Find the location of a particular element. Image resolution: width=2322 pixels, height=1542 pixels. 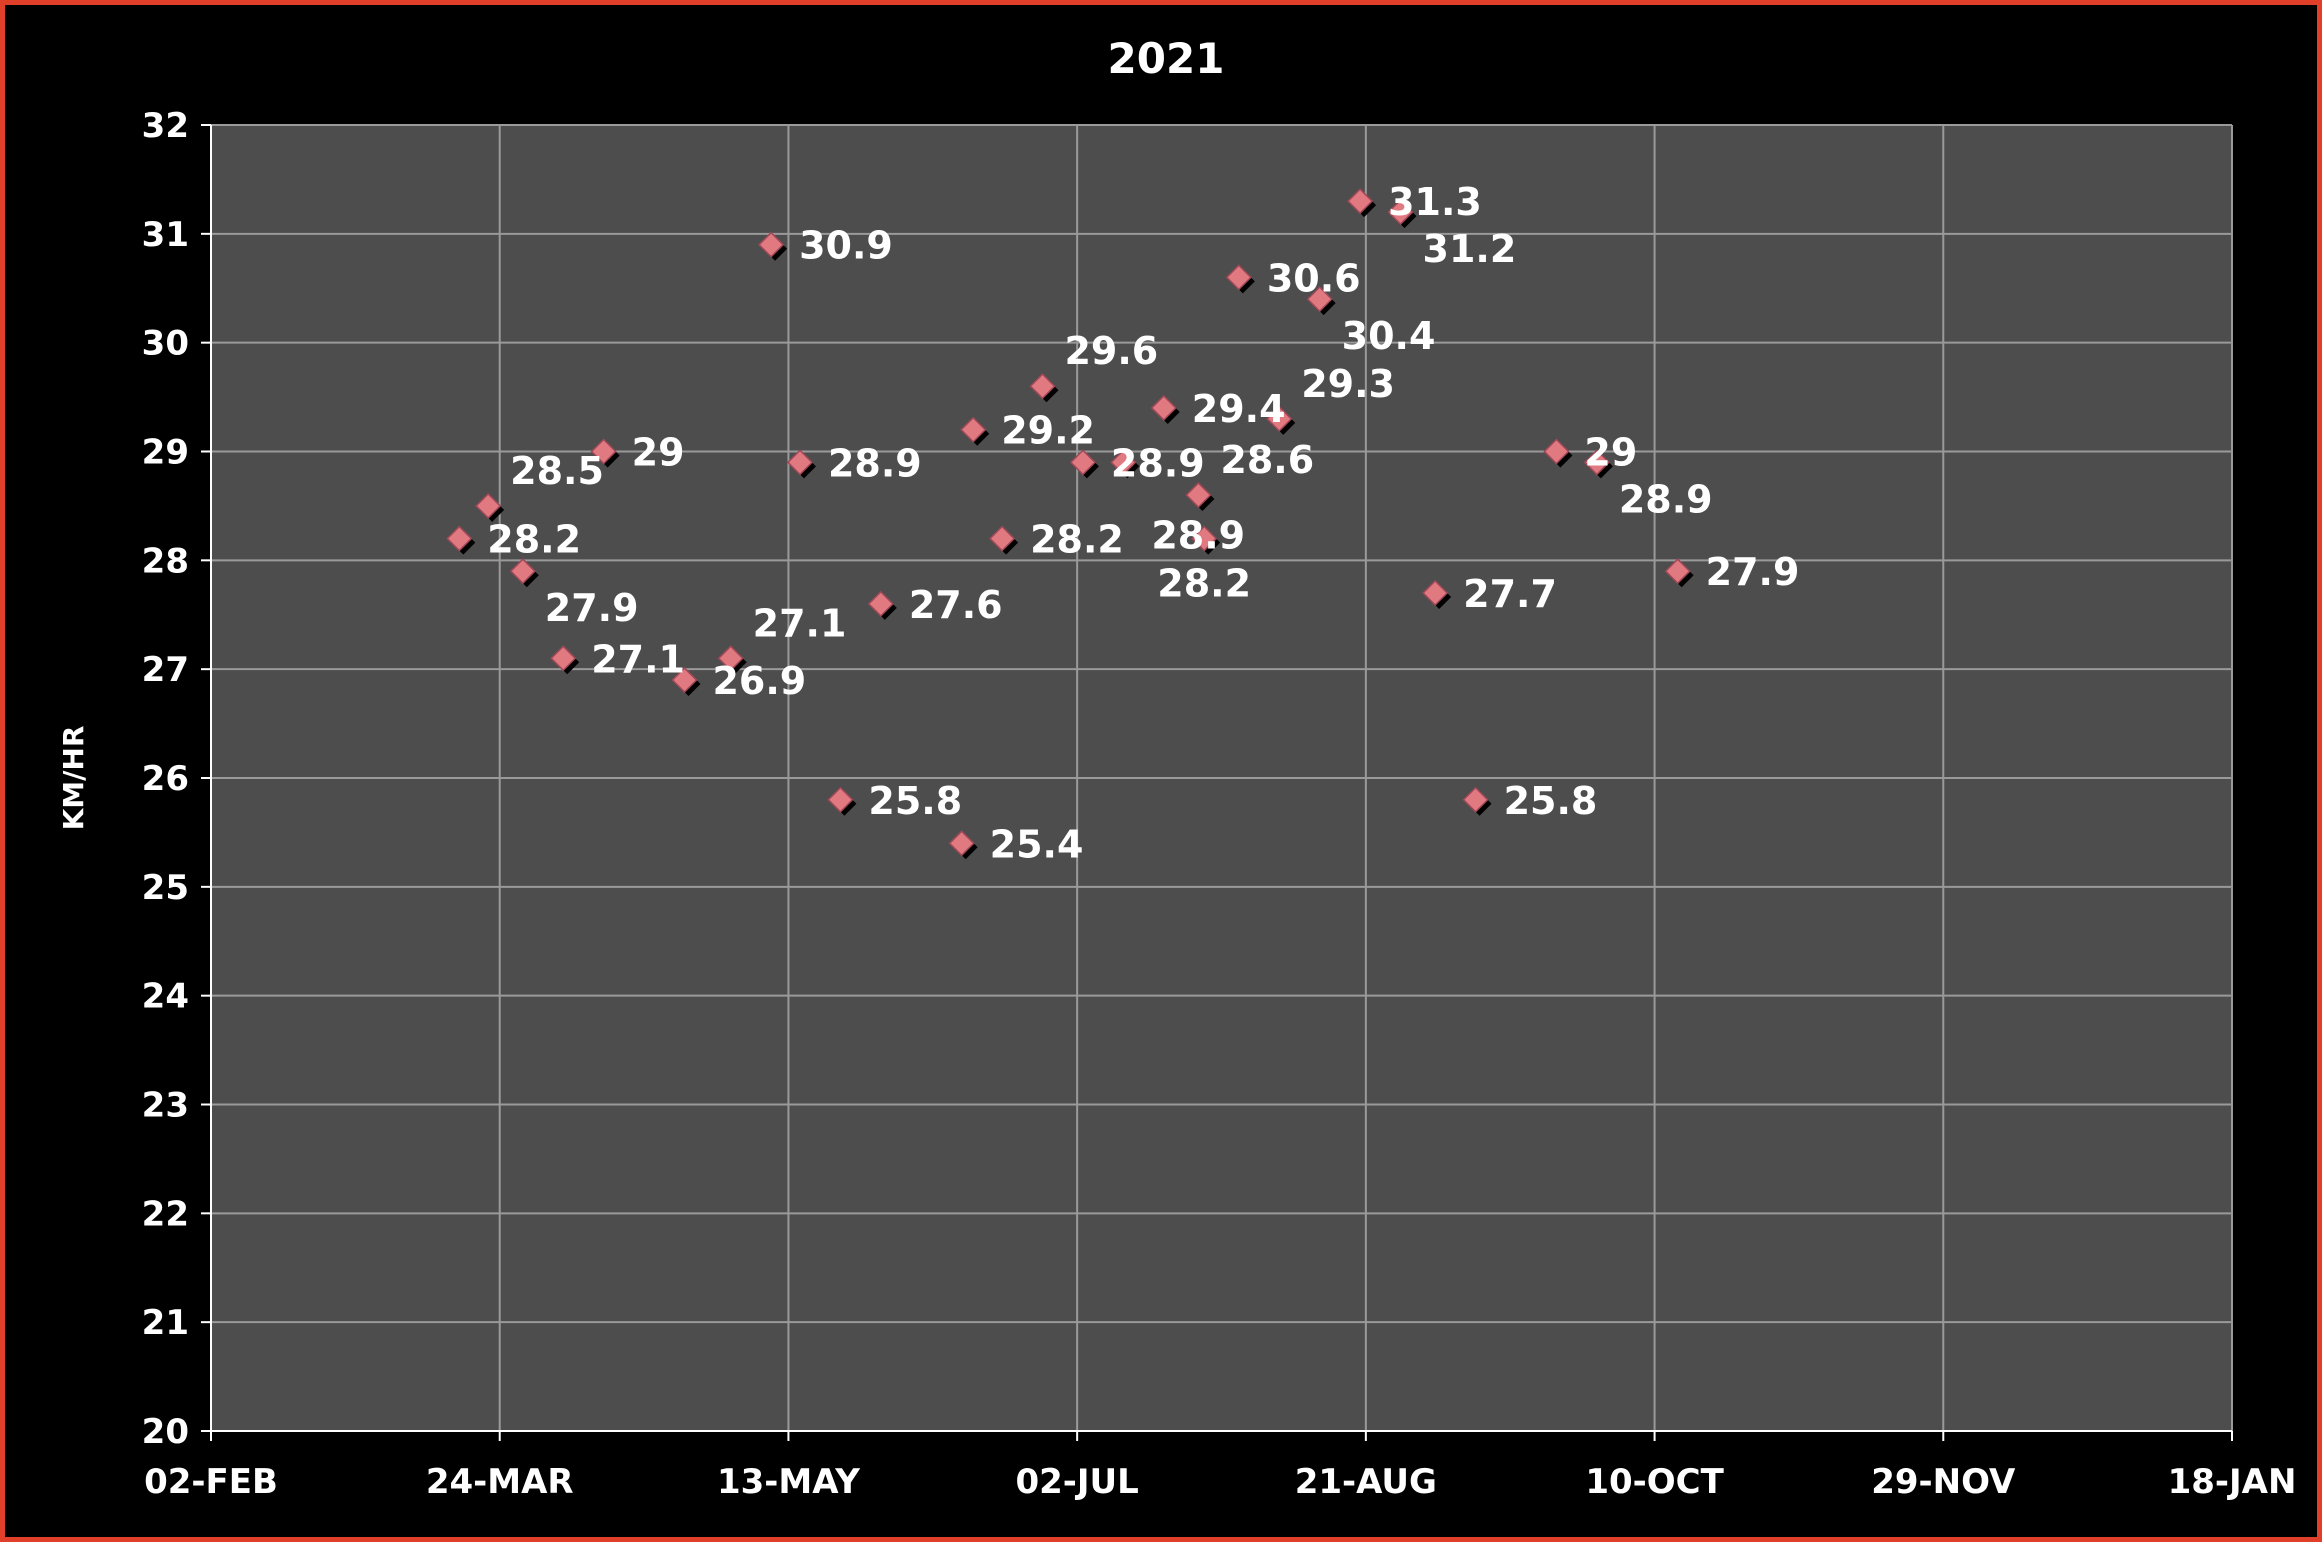

data-label: 31.3 is located at coordinates (1435, 202).